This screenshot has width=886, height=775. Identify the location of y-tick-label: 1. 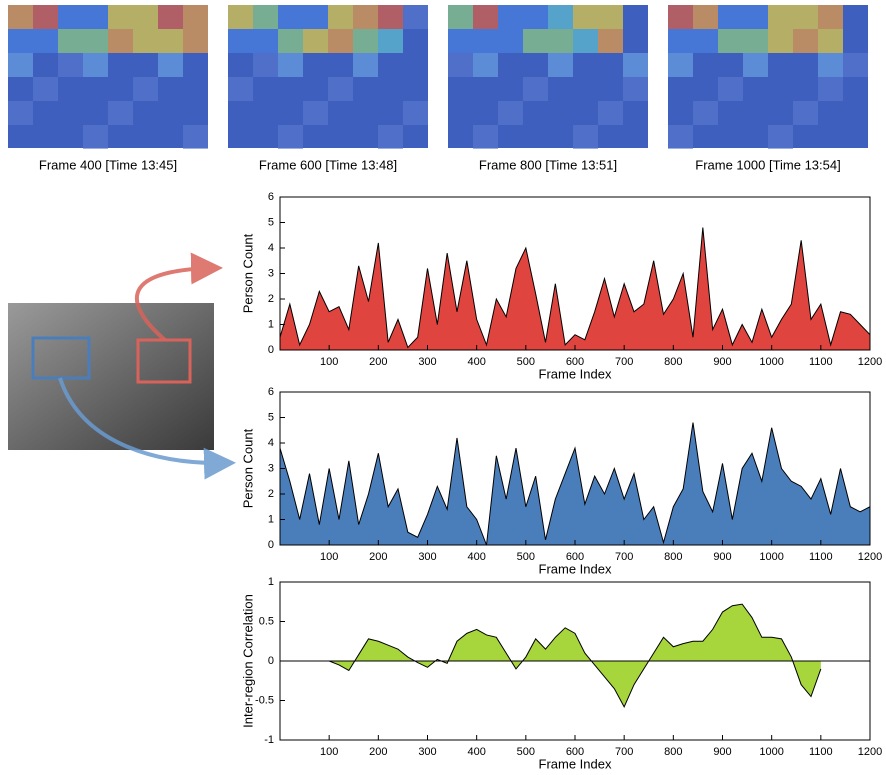
(271, 324).